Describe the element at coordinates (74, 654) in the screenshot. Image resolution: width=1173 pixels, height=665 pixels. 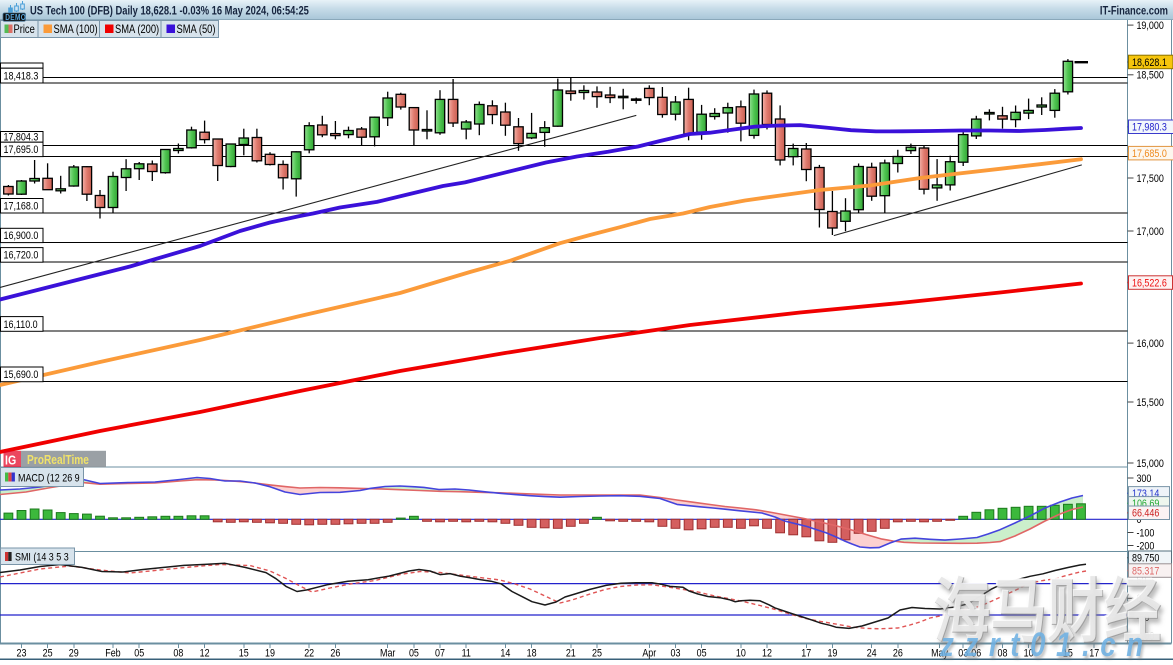
I see `svg-text: 29` at that location.